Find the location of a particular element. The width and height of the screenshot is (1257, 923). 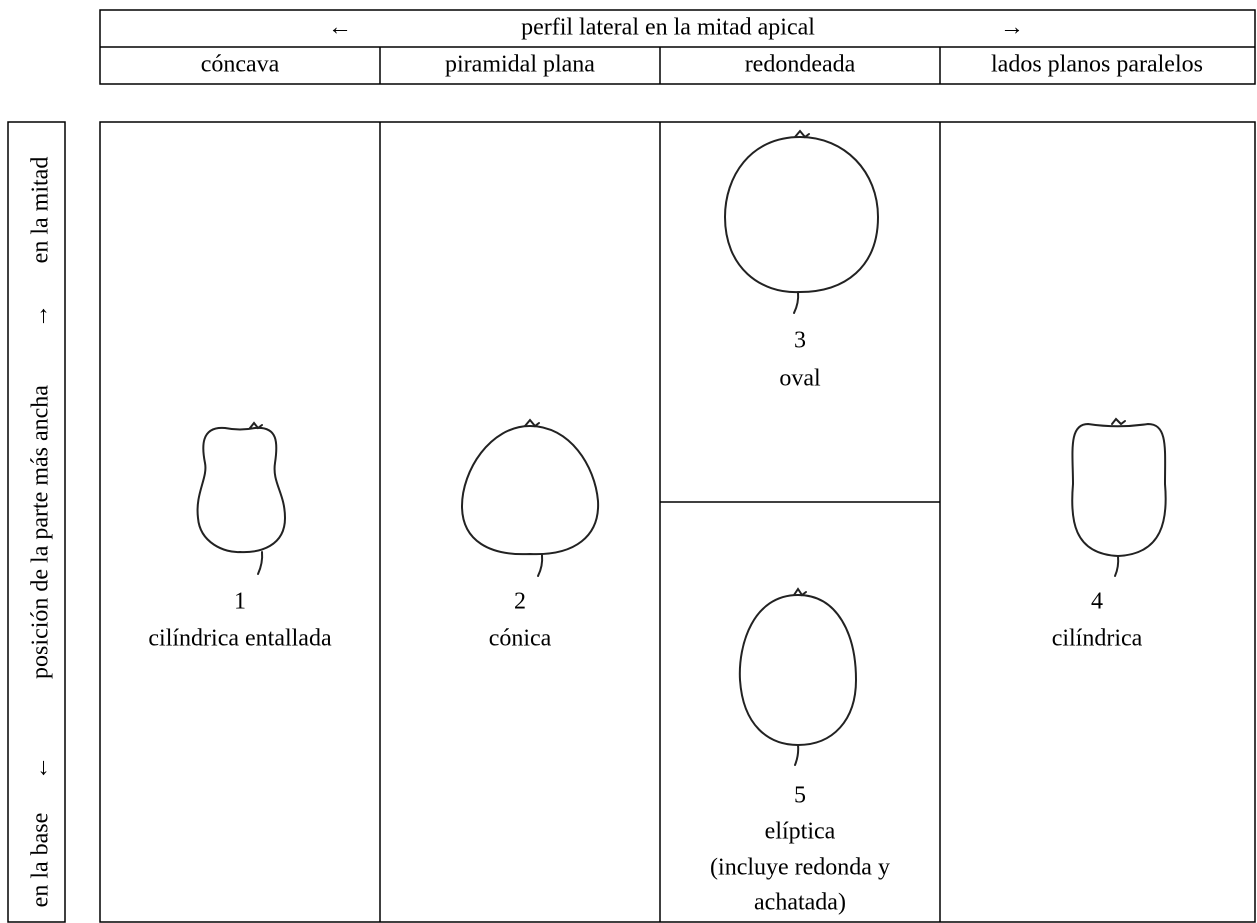

arrow-right: → is located at coordinates (1012, 28).